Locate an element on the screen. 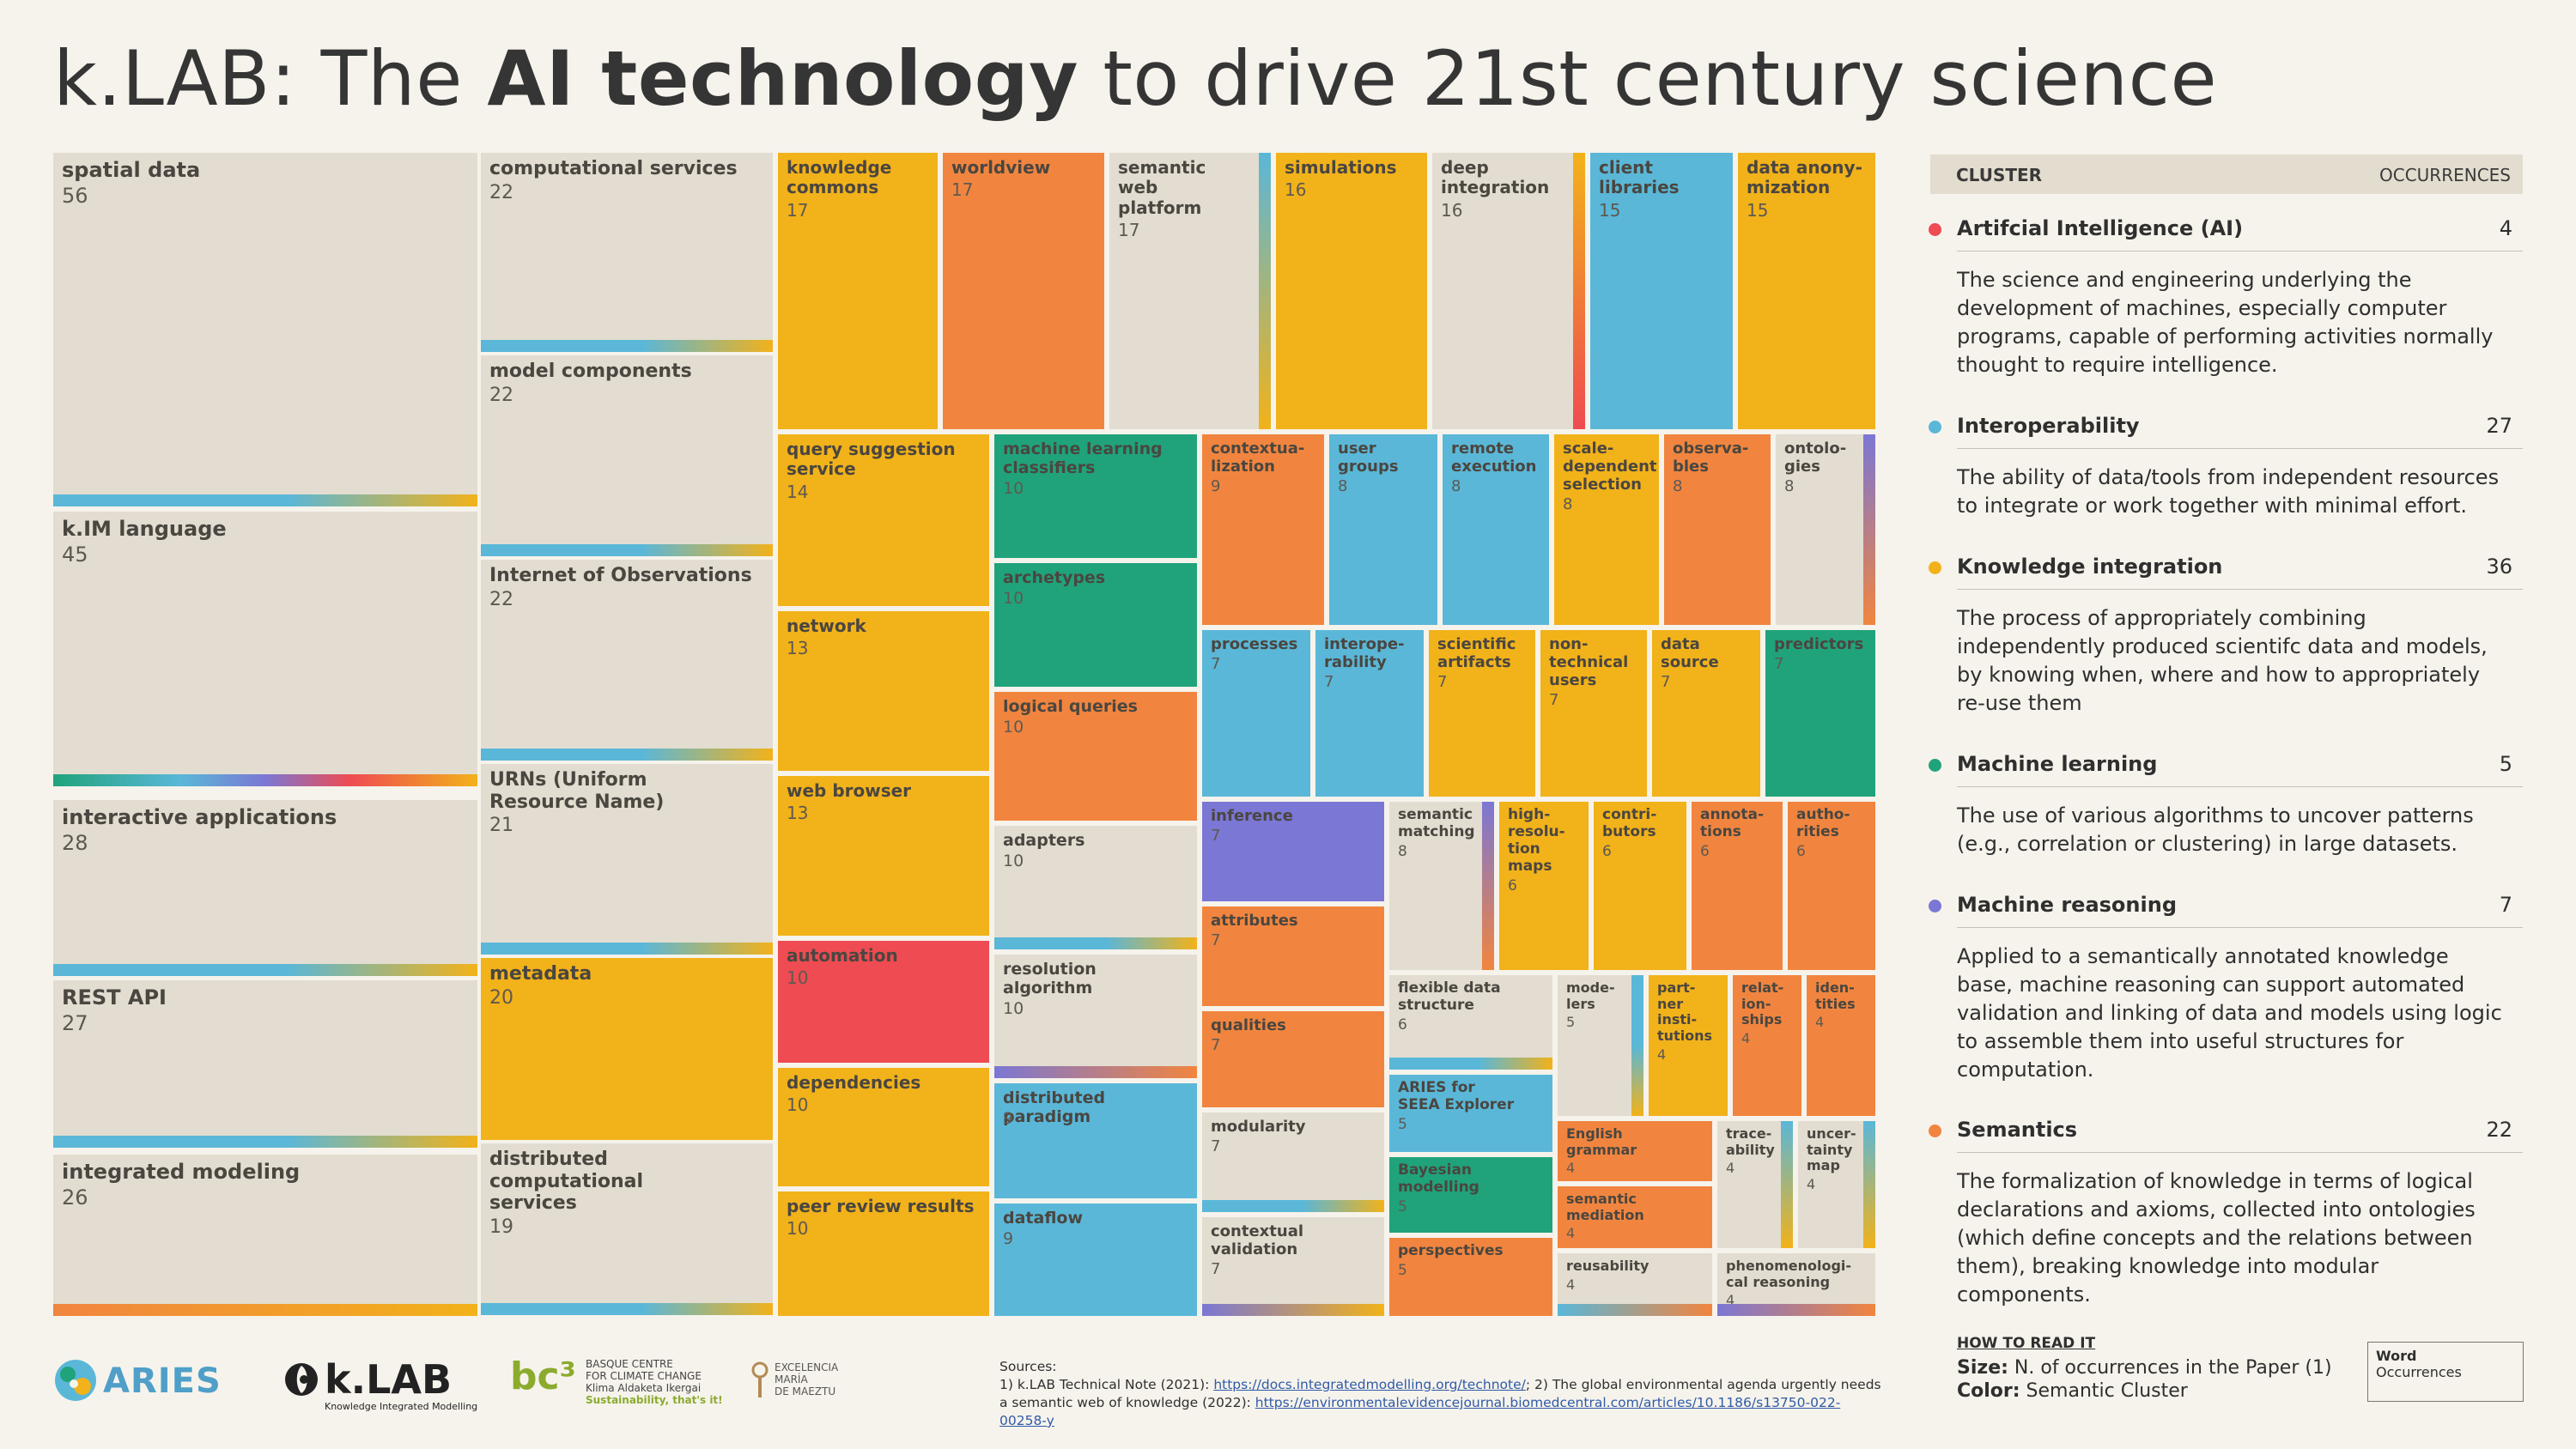 Image resolution: width=2576 pixels, height=1449 pixels. treemap-cell-dataflow: dataflow 9 is located at coordinates (1096, 1259).